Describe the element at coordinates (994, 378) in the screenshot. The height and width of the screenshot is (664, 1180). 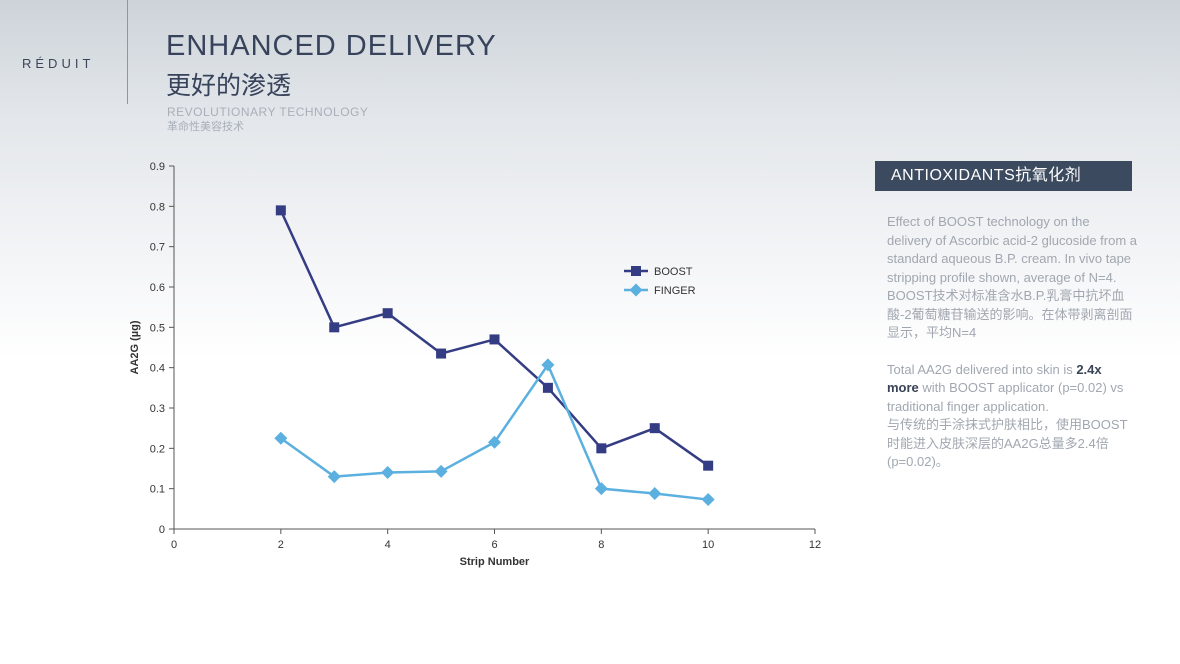
I see `panel-p2-highlight: 2.4x more` at that location.